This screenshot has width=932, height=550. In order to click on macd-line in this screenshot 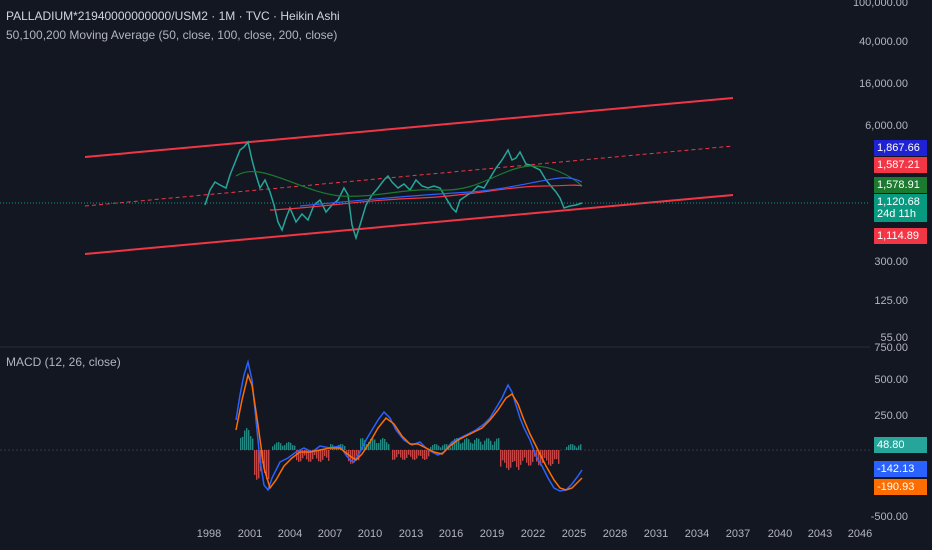, I will do `click(409, 425)`.